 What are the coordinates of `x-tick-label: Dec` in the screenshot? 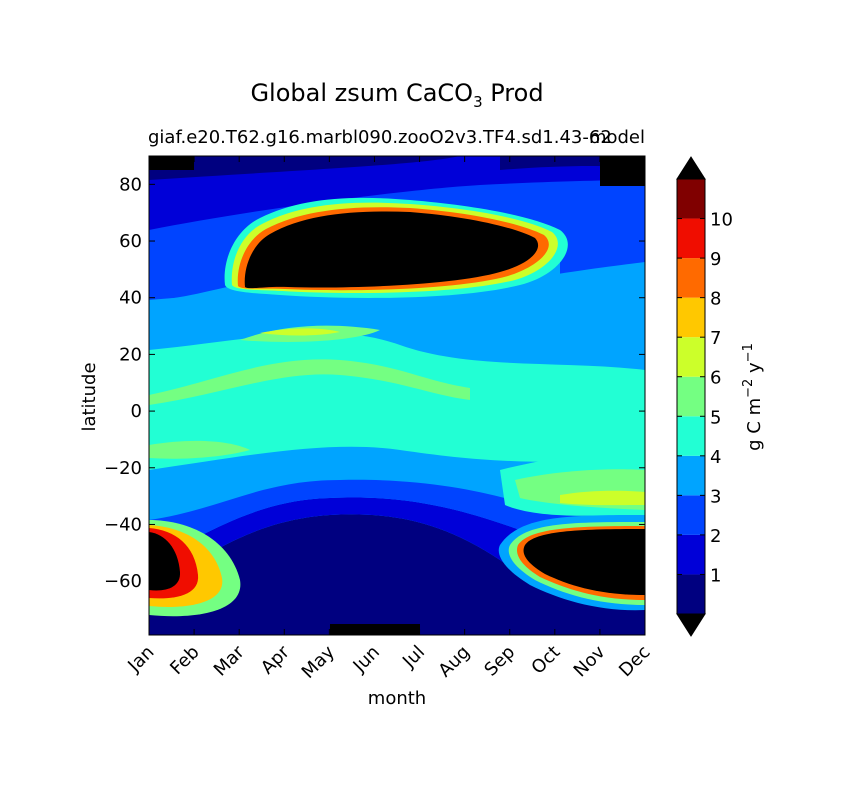 It's located at (634, 661).